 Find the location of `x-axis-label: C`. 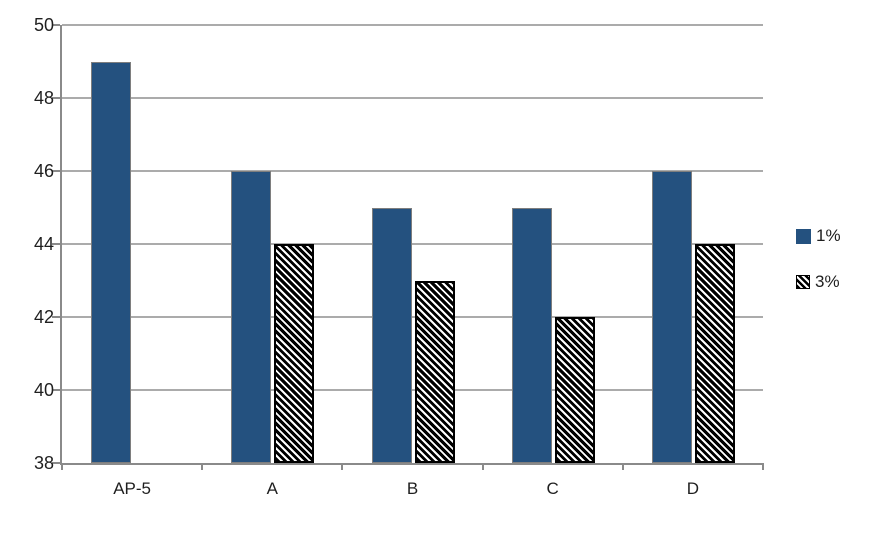

x-axis-label: C is located at coordinates (552, 488).